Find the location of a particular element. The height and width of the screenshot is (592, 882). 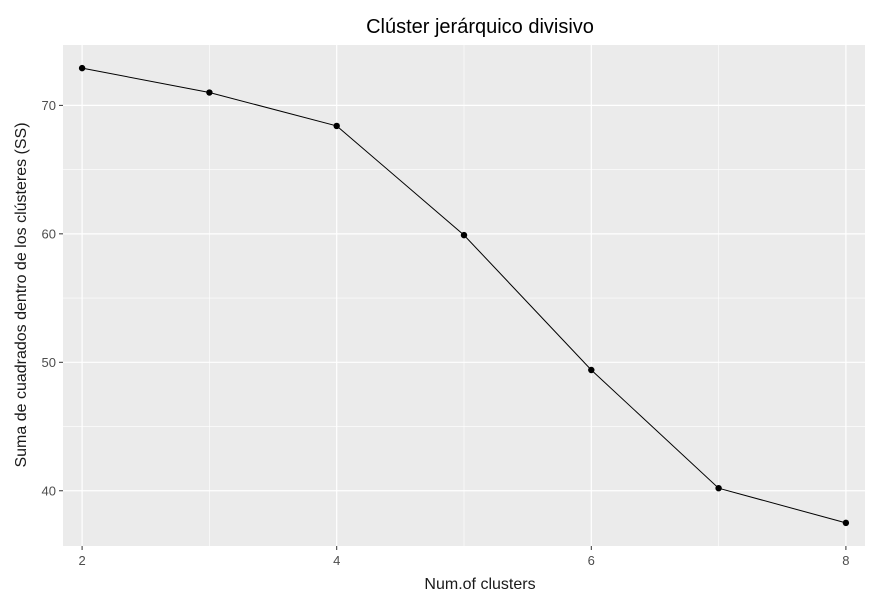

x-axis-title: Num.of clusters is located at coordinates (479, 584).